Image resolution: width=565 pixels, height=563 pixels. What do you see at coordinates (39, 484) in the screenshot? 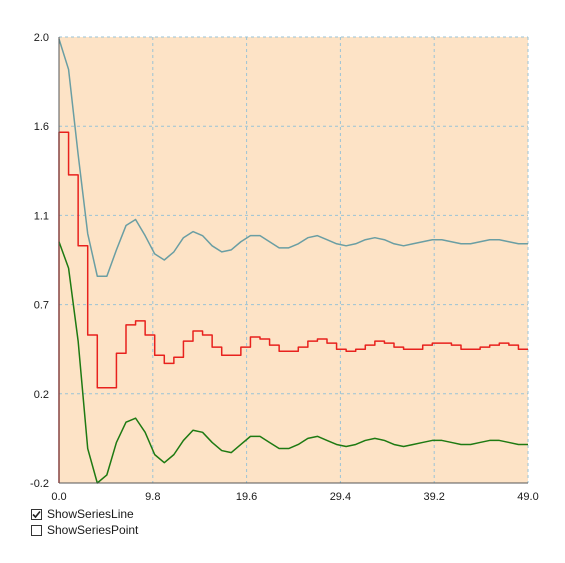
I see `y-tick-label: -0.2` at bounding box center [39, 484].